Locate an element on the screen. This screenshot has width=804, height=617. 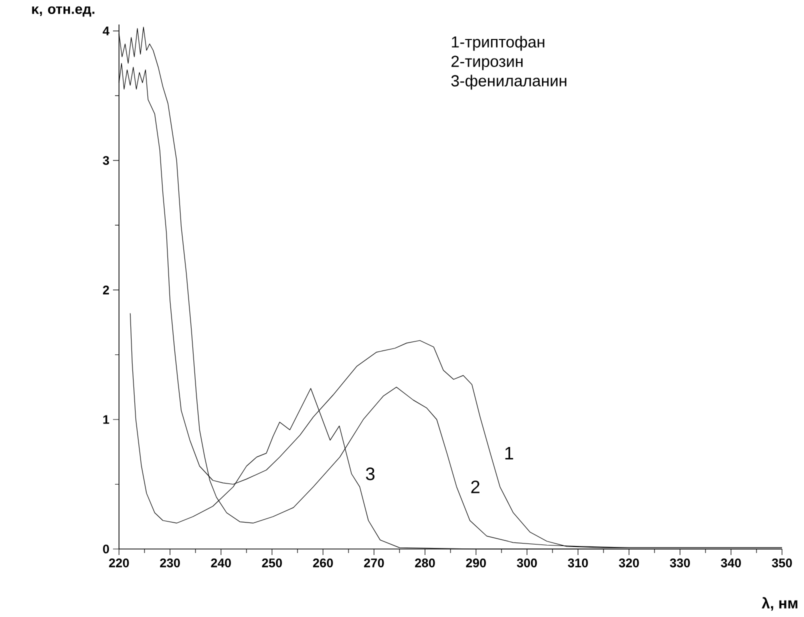
annotation: 3-фенилаланин is located at coordinates (508, 82).